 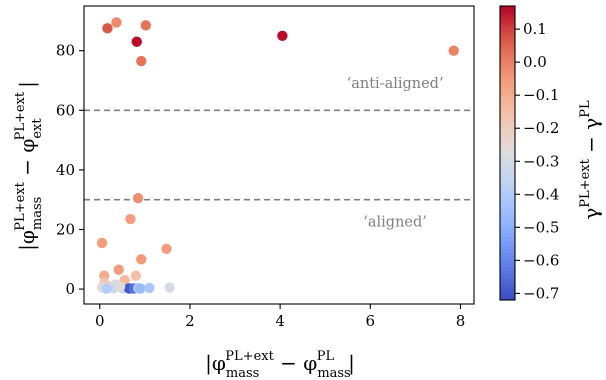 What do you see at coordinates (371, 321) in the screenshot?
I see `x-tick-label: 6` at bounding box center [371, 321].